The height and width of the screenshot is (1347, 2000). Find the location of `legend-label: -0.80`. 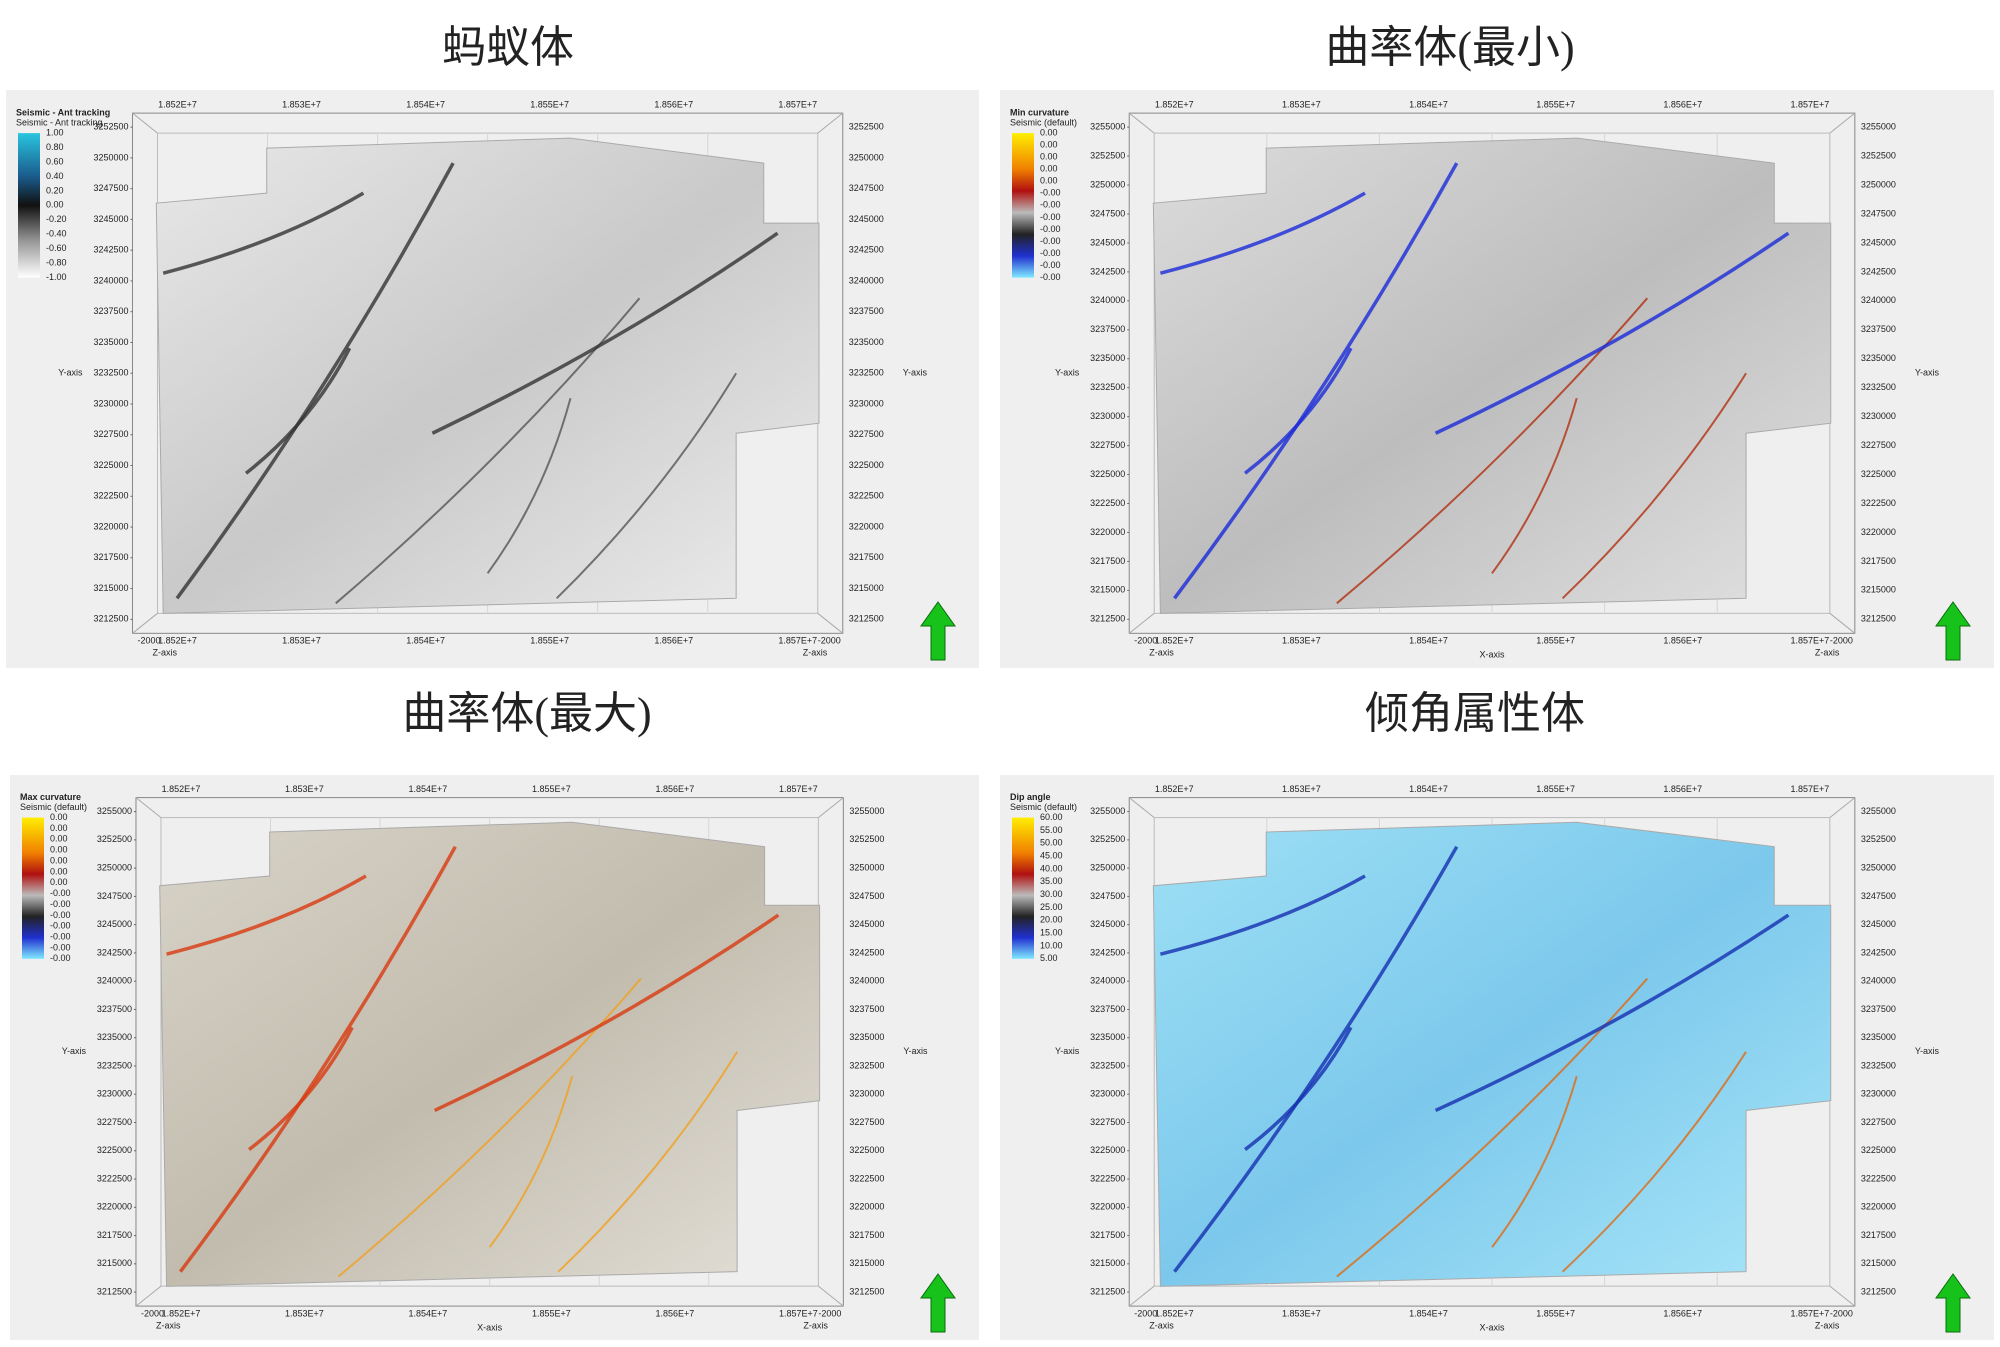

legend-label: -0.80 is located at coordinates (56, 263).